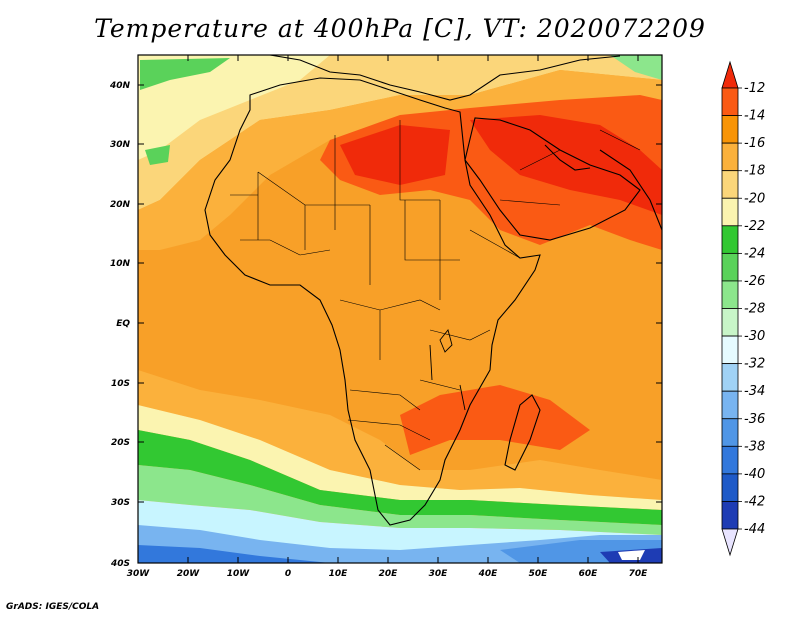 The width and height of the screenshot is (800, 618). I want to click on south-mid-band, so click(400, 435).